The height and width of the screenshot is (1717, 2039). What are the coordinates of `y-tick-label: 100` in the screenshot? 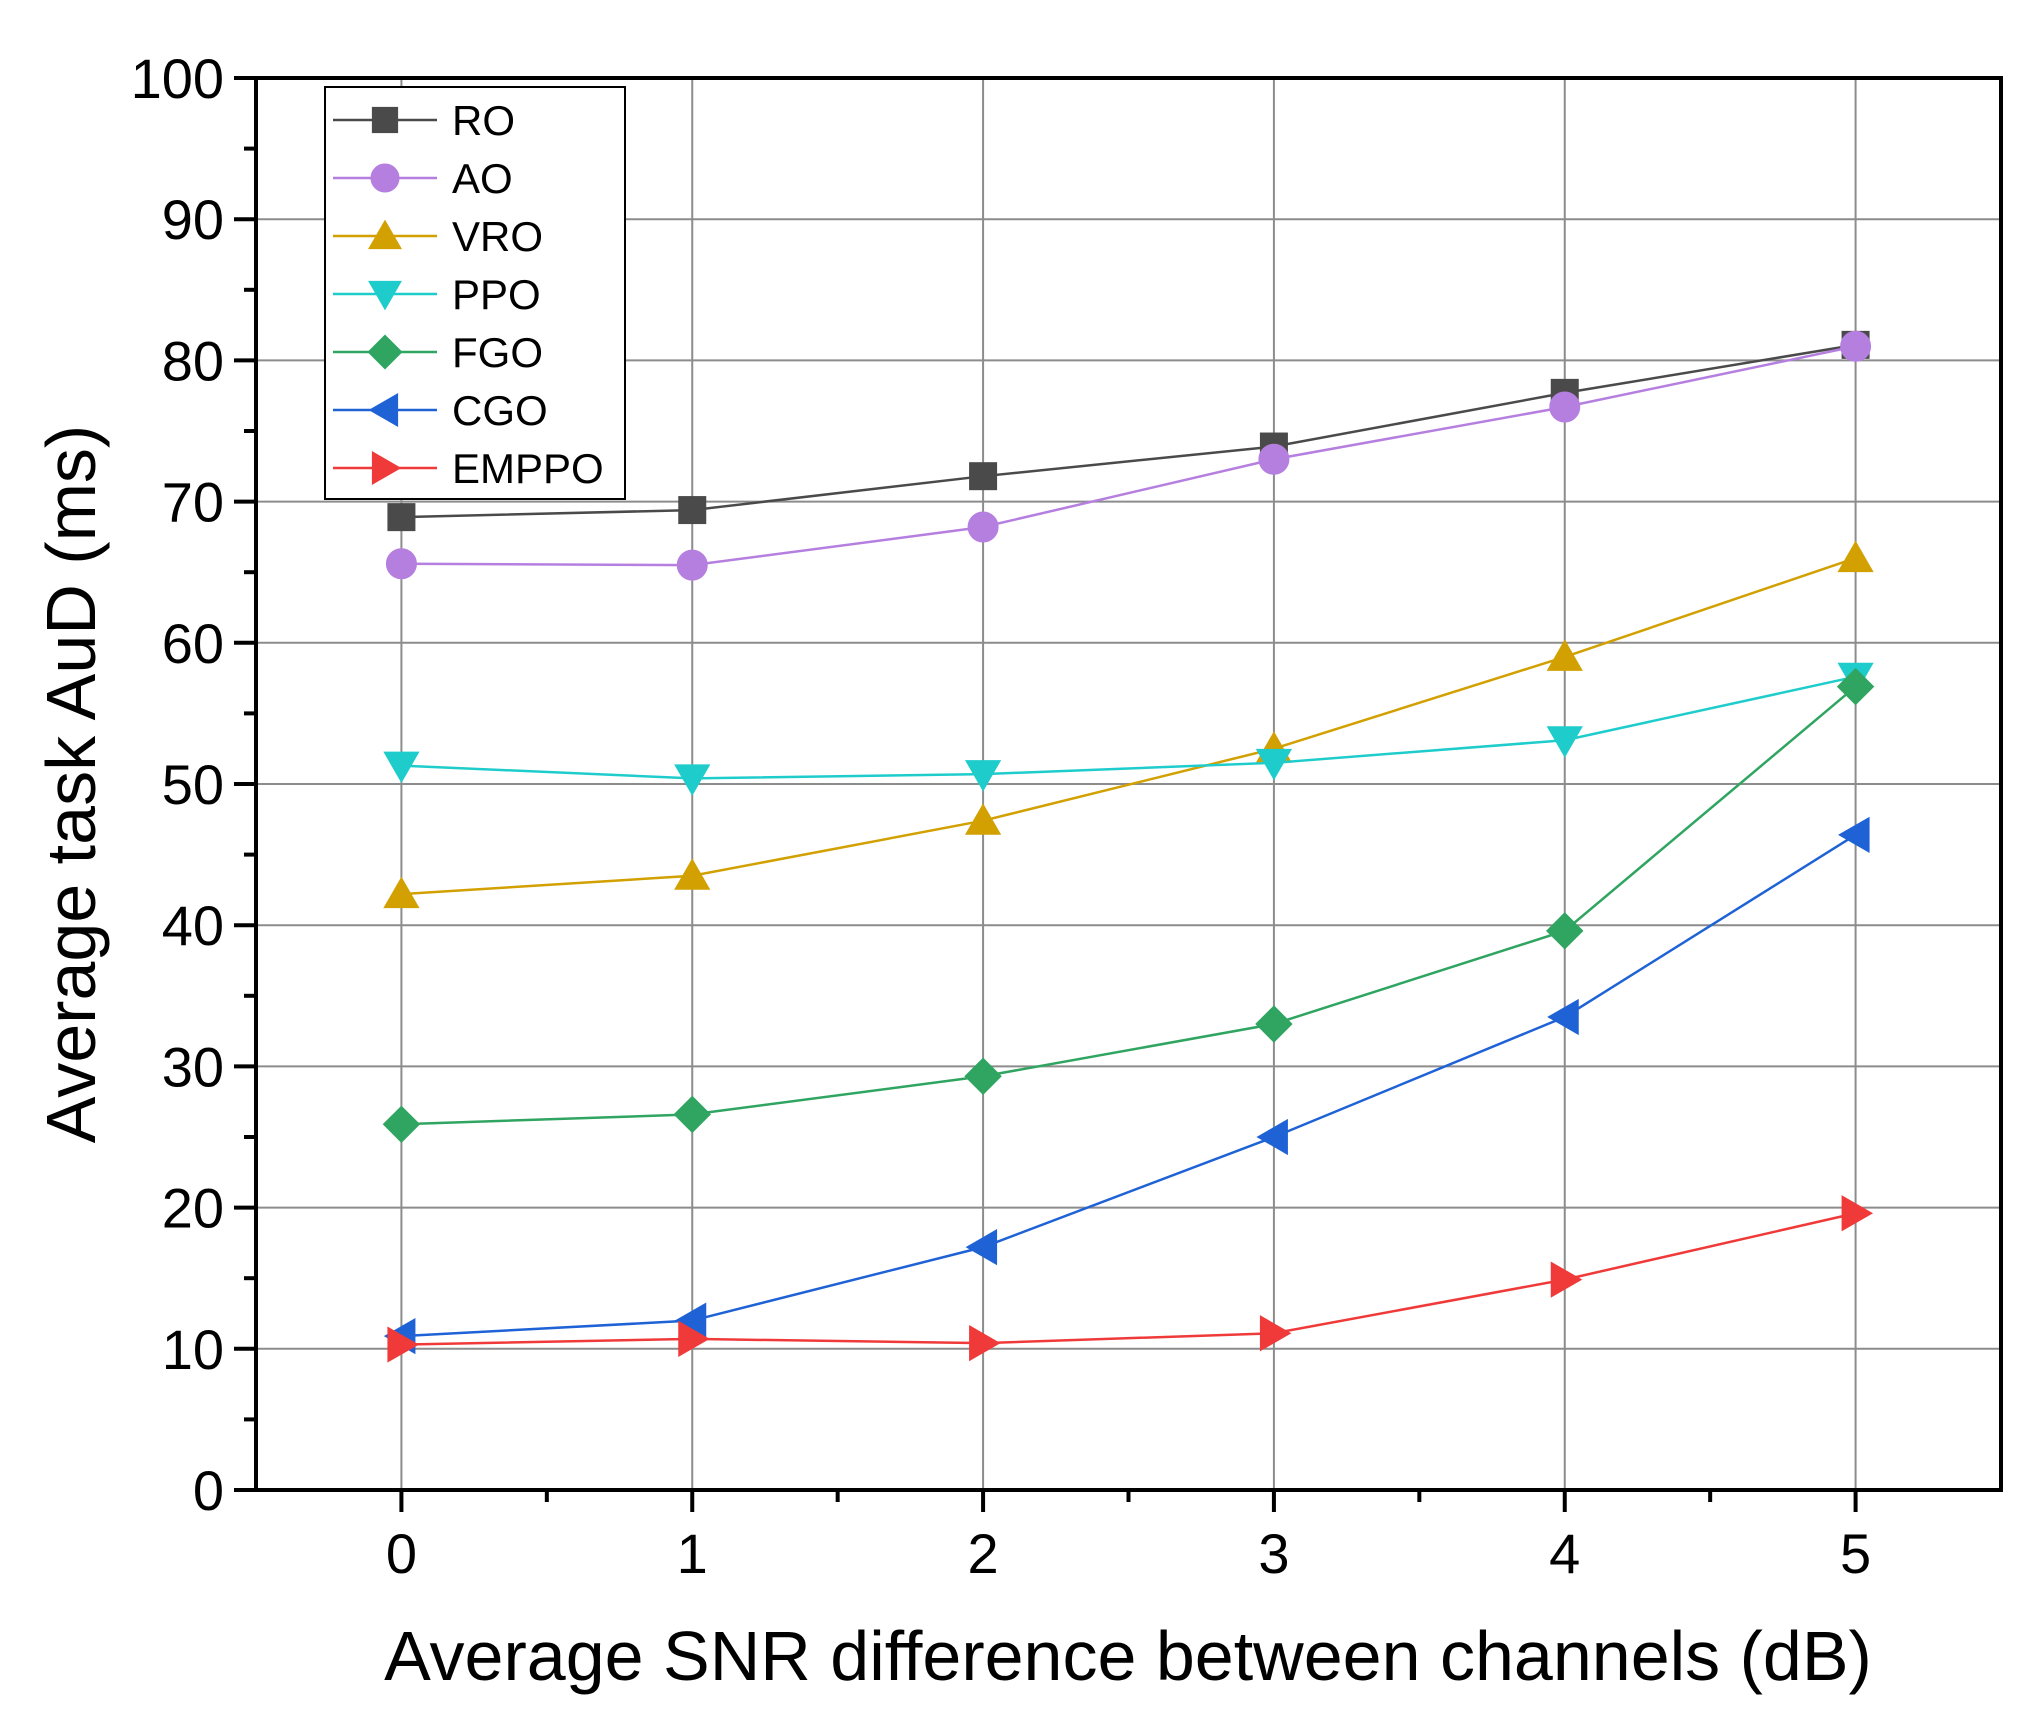 It's located at (177, 78).